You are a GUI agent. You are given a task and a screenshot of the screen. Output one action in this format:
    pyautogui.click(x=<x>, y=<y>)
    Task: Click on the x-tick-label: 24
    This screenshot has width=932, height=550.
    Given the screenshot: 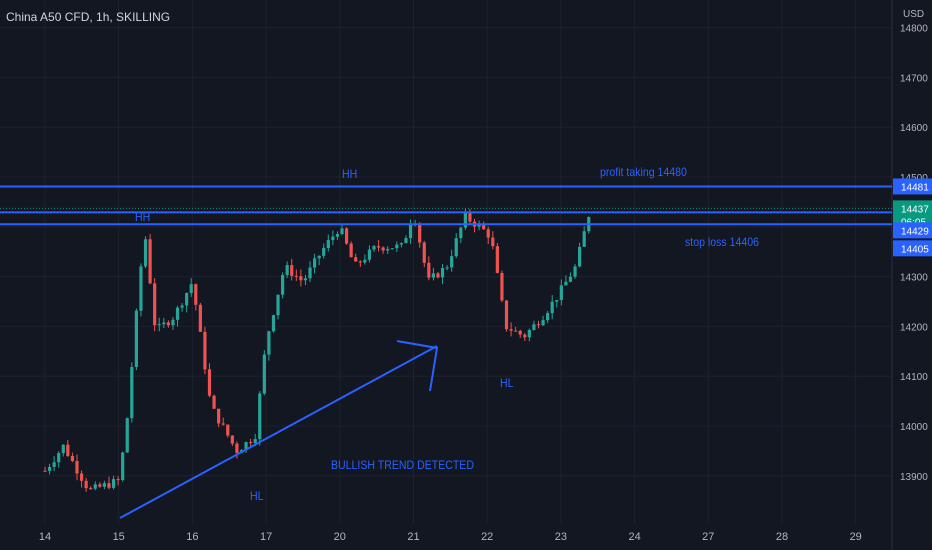 What is the action you would take?
    pyautogui.click(x=634, y=537)
    